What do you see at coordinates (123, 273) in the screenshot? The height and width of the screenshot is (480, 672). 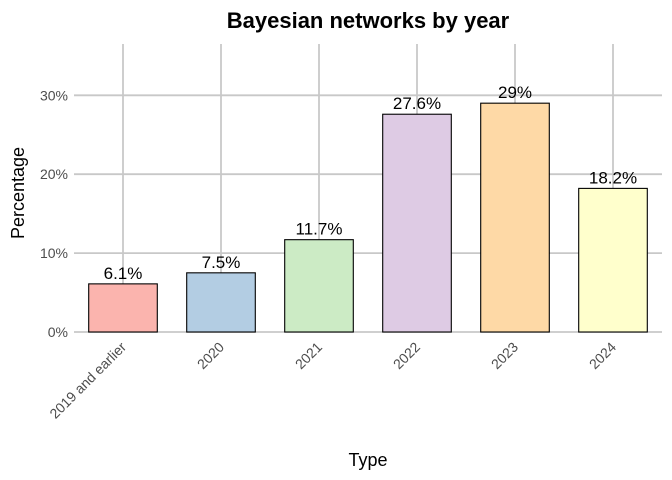 I see `bar-value-label: 6.1%` at bounding box center [123, 273].